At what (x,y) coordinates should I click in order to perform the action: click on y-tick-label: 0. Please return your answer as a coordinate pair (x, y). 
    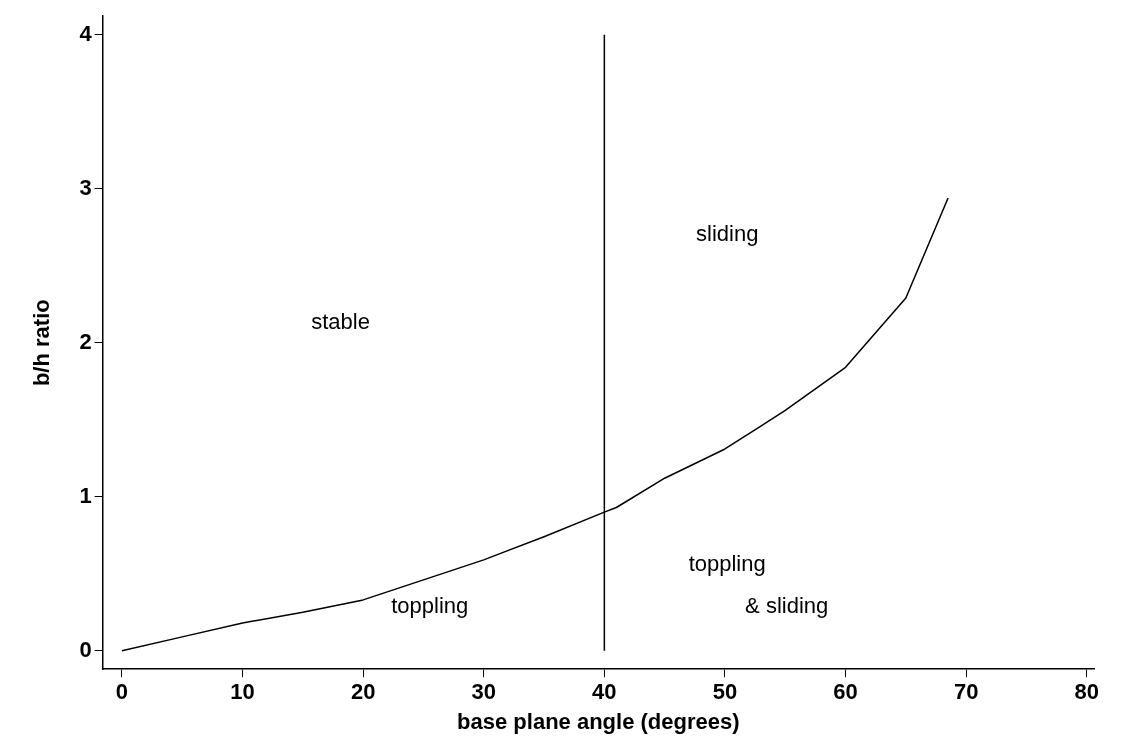
    Looking at the image, I should click on (85, 649).